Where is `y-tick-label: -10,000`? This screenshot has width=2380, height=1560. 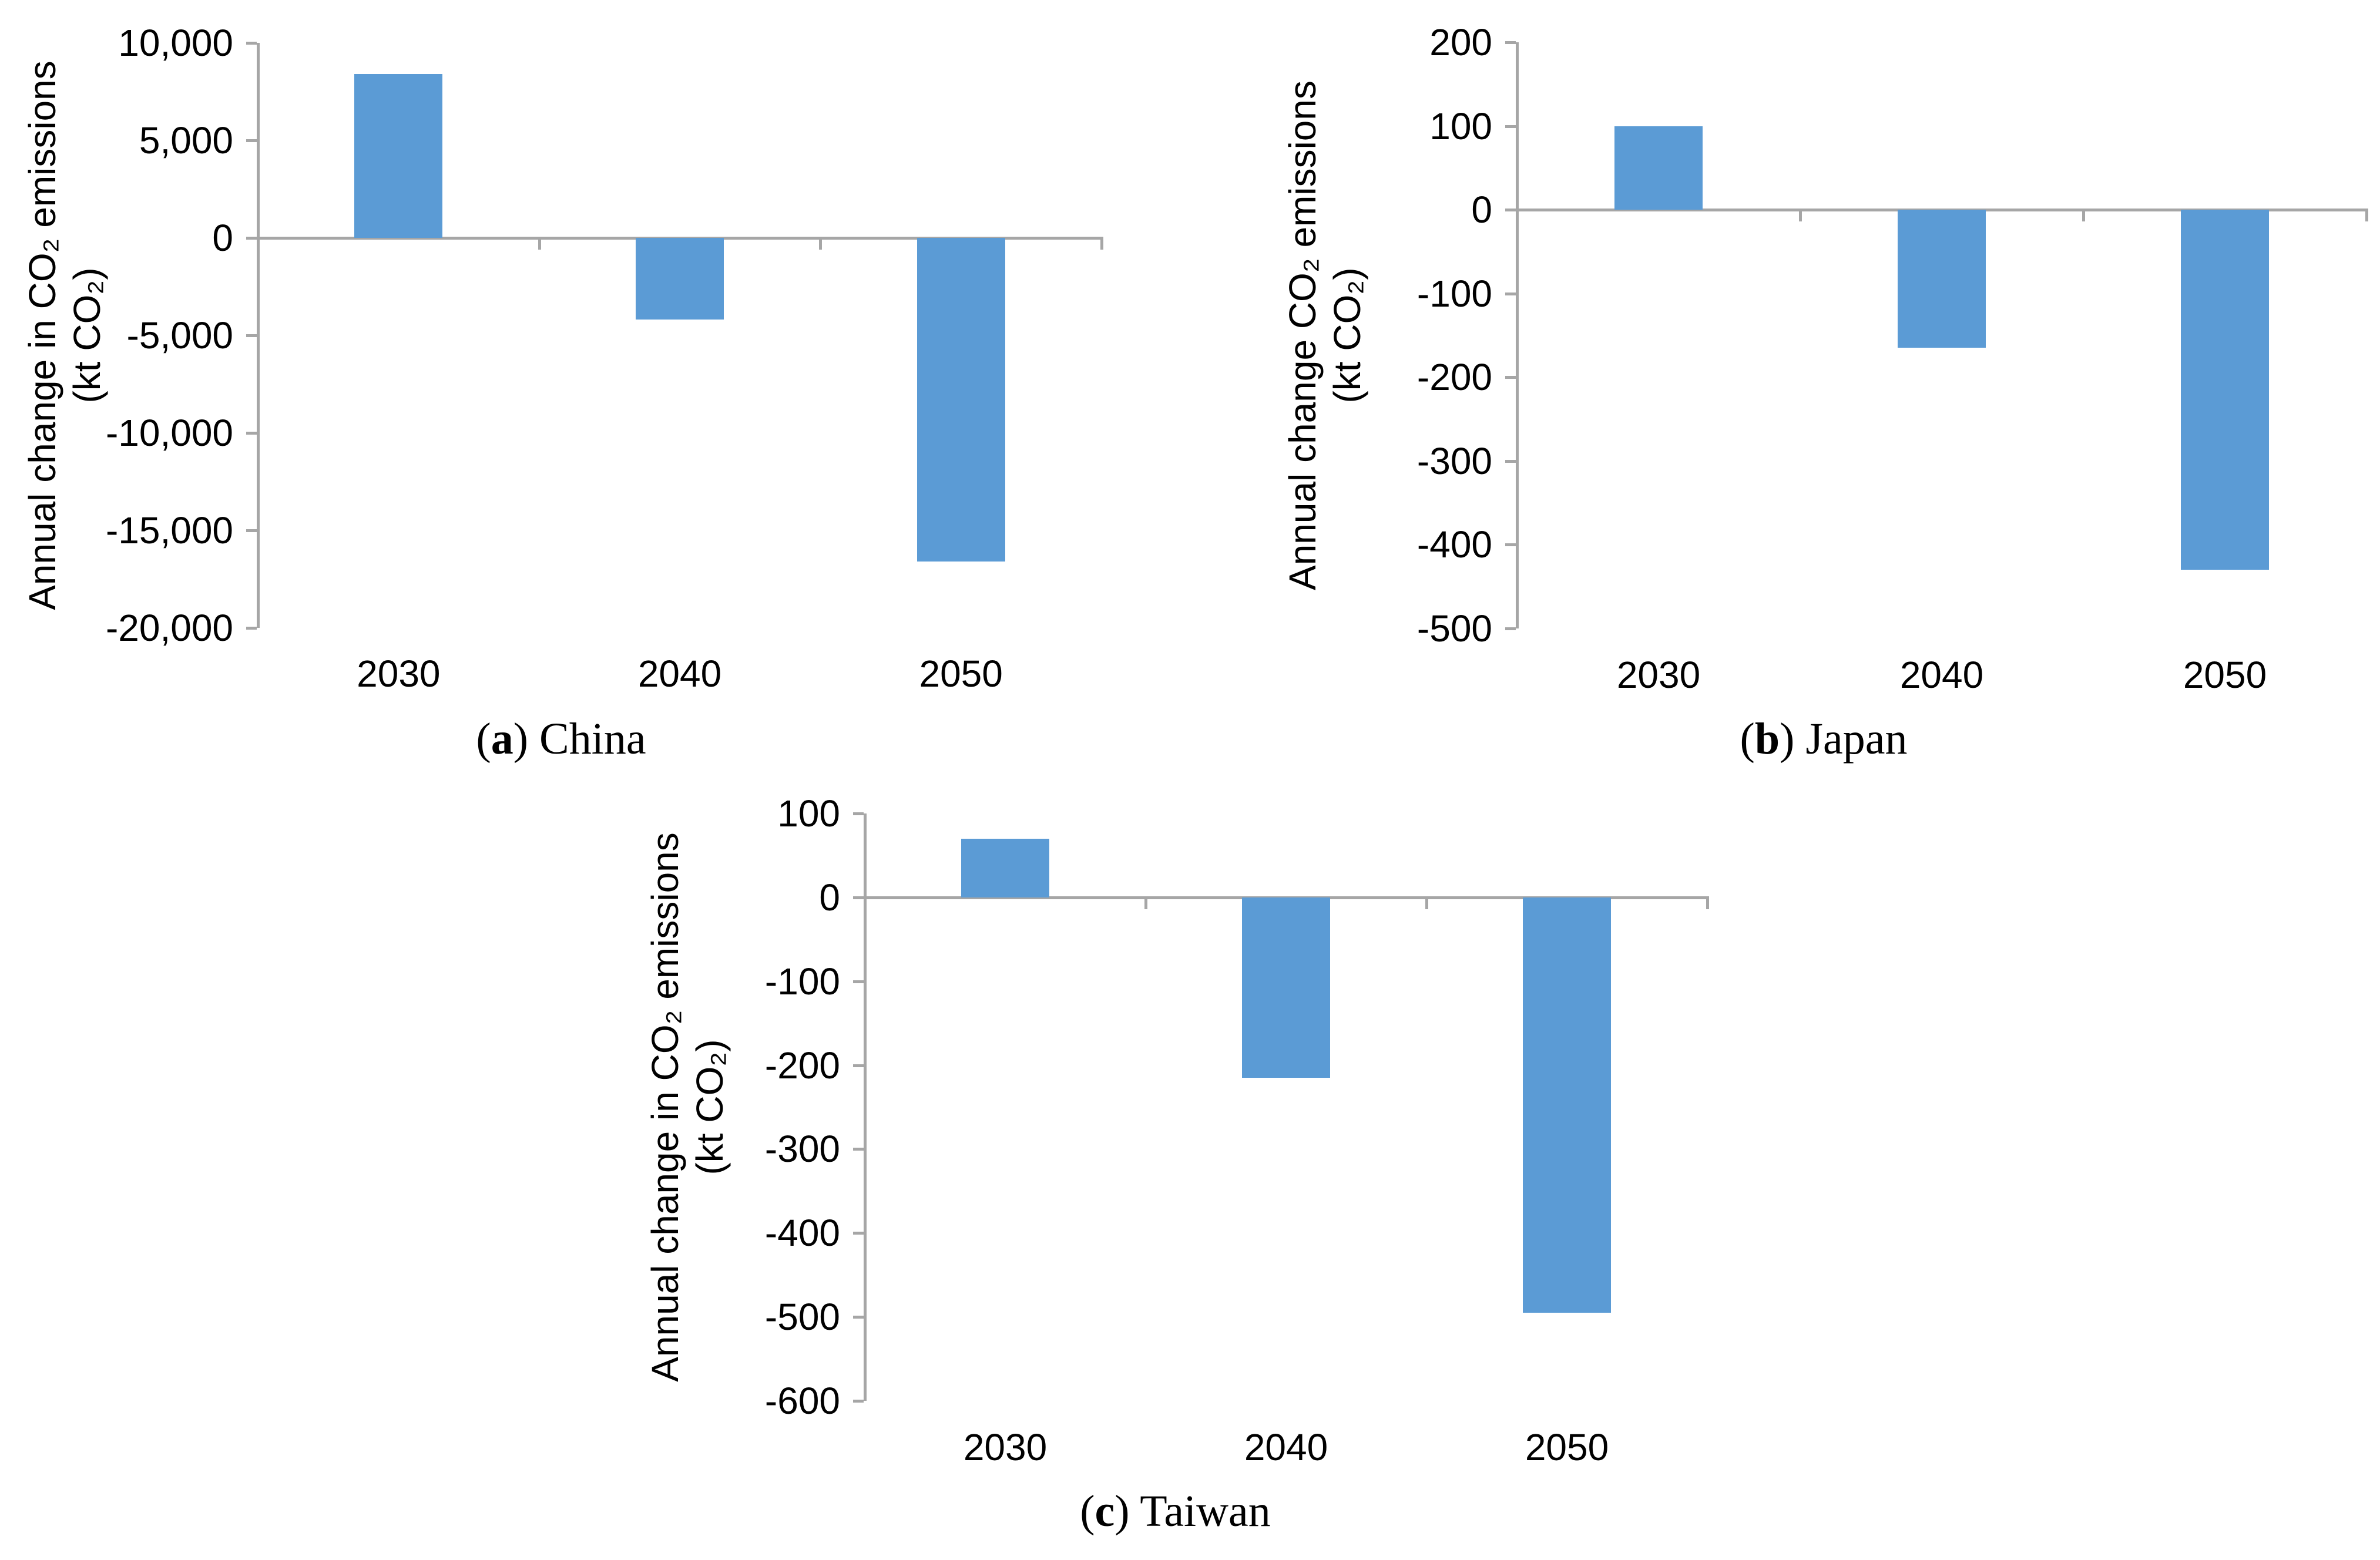 y-tick-label: -10,000 is located at coordinates (169, 433).